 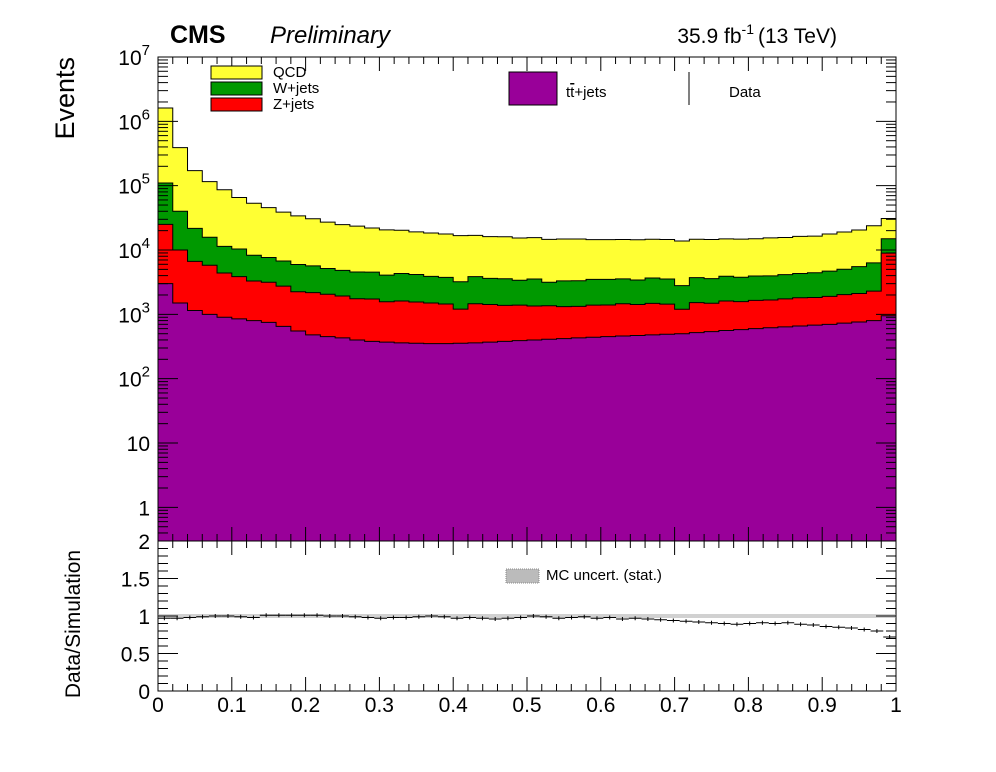 What do you see at coordinates (590, 92) in the screenshot?
I see `legend-label-ttbar-jets: +jets` at bounding box center [590, 92].